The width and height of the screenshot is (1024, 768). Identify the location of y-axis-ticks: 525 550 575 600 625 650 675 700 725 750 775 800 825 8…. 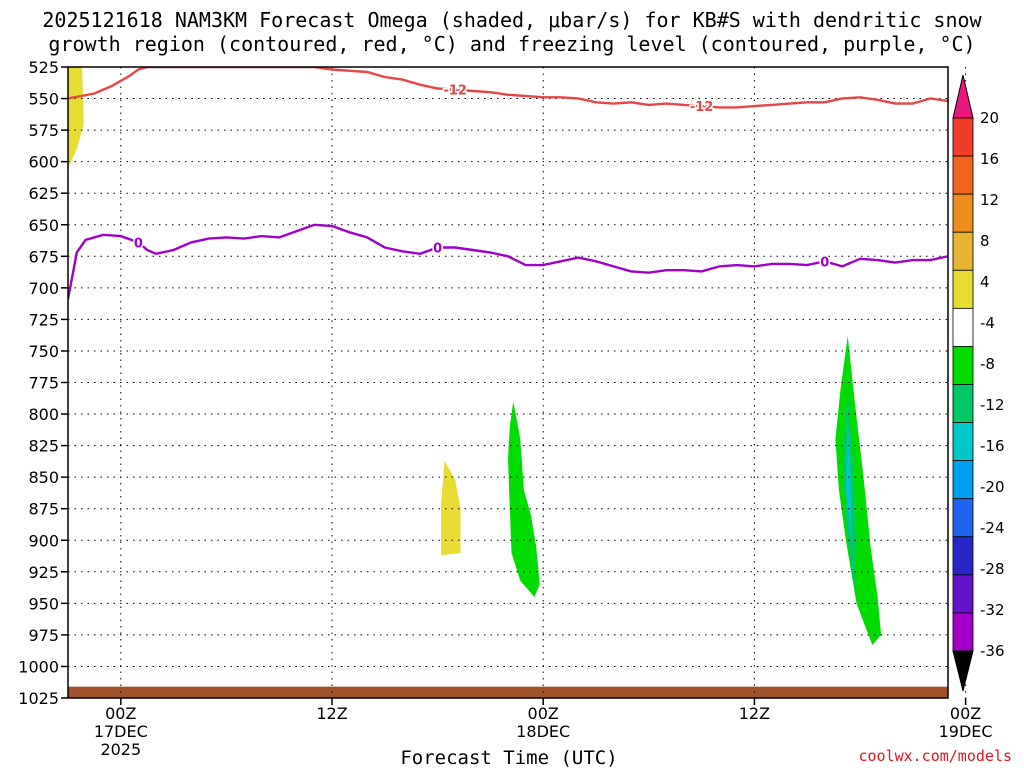
(43, 383).